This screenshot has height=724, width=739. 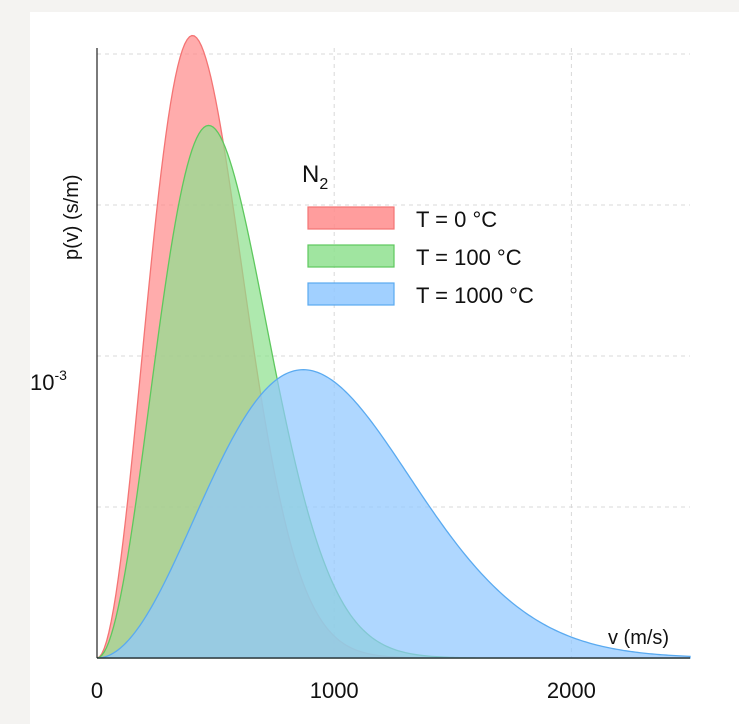 What do you see at coordinates (638, 638) in the screenshot?
I see `x-axis-title: v (m/s)` at bounding box center [638, 638].